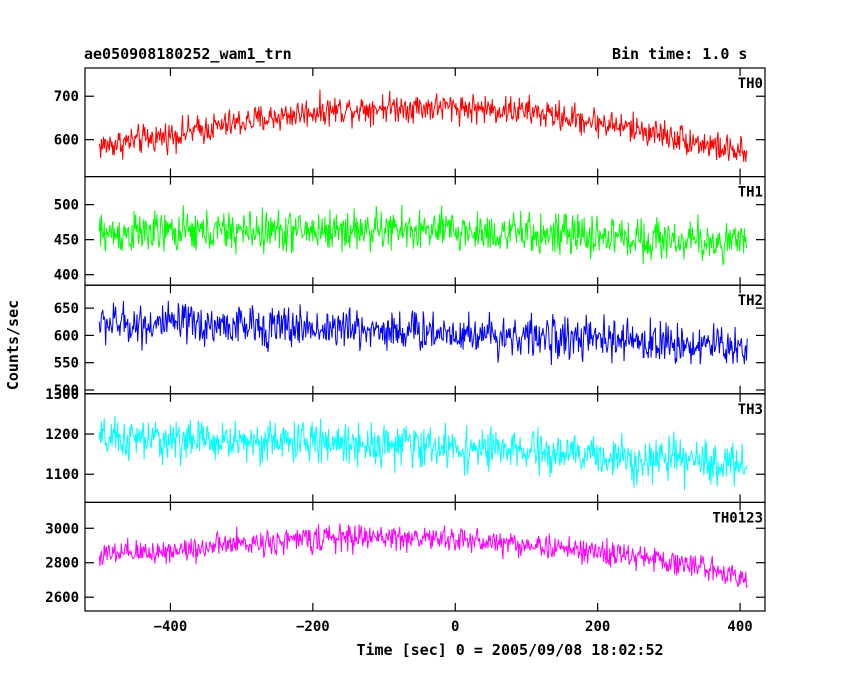  I want to click on y-tick-label: 1300, so click(62, 395).